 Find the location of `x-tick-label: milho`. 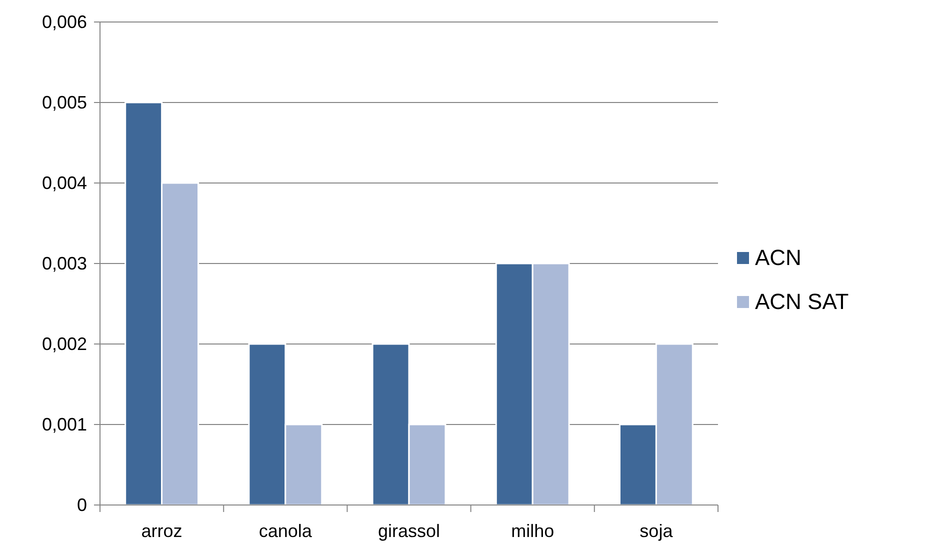

x-tick-label: milho is located at coordinates (532, 530).